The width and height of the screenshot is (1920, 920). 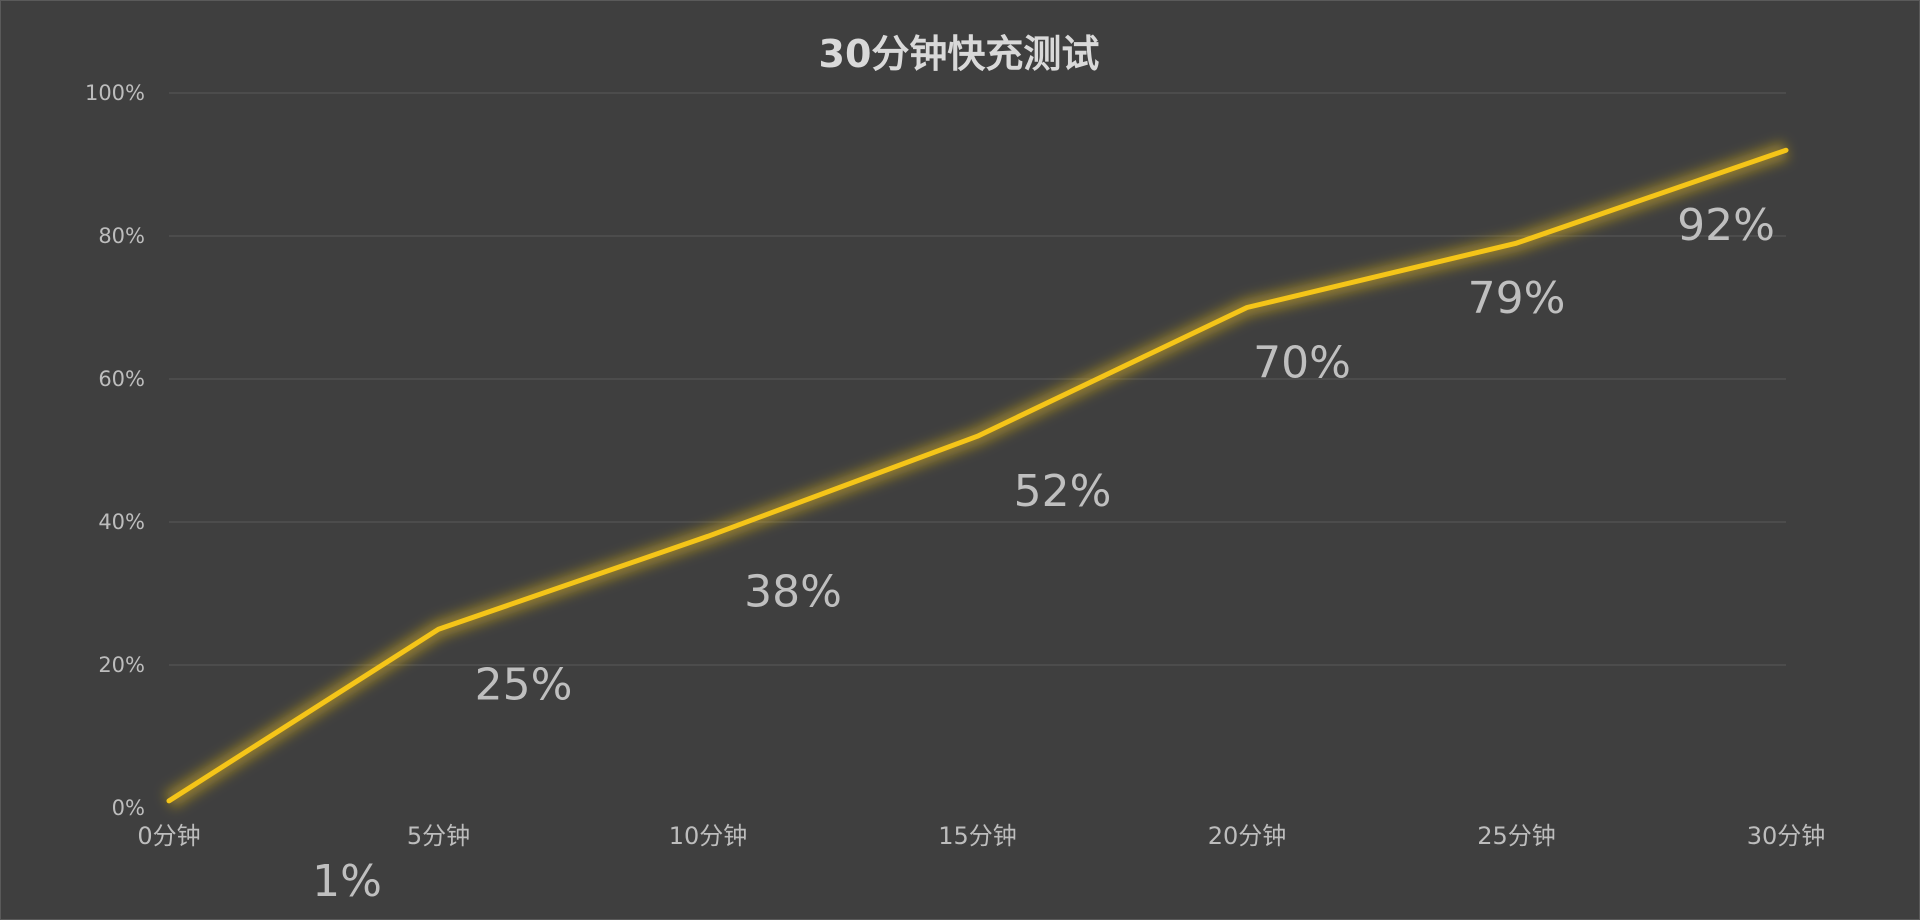 I want to click on x-axis-ticks: 0分钟 5分钟 10分钟 15分钟 20分钟 25分钟 30分钟, so click(x=981, y=836).